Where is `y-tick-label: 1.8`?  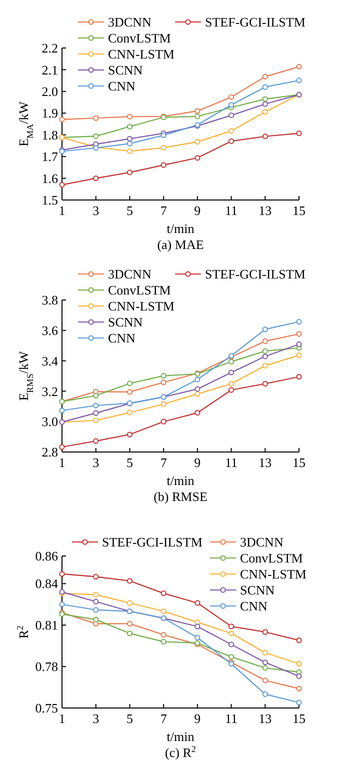 y-tick-label: 1.8 is located at coordinates (50, 134).